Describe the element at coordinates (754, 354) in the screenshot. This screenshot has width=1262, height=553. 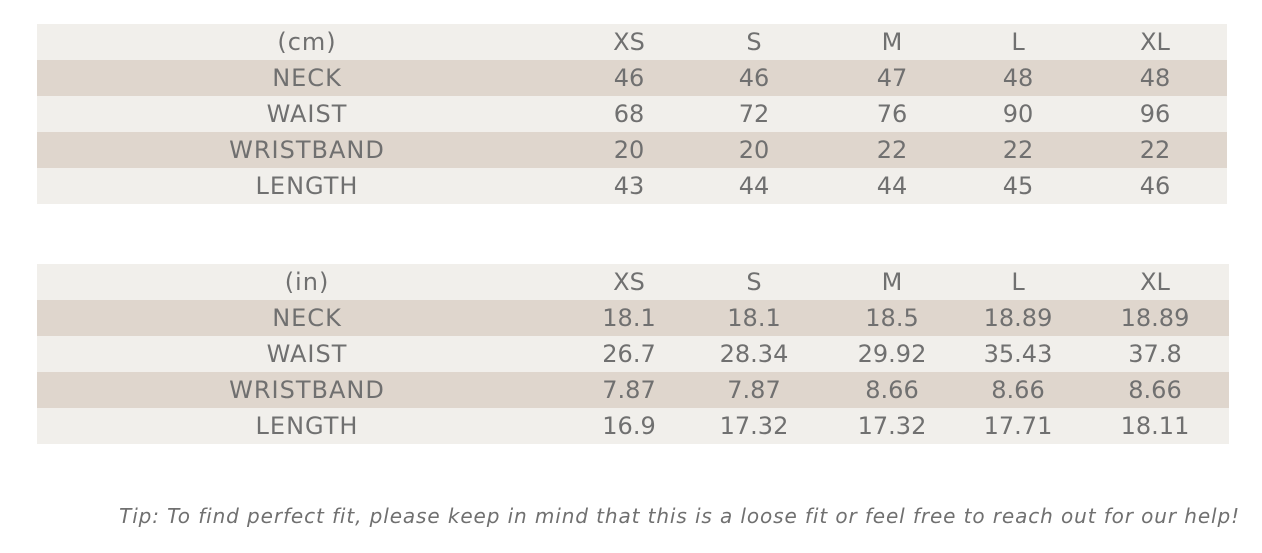
I see `size-value: 28.34` at that location.